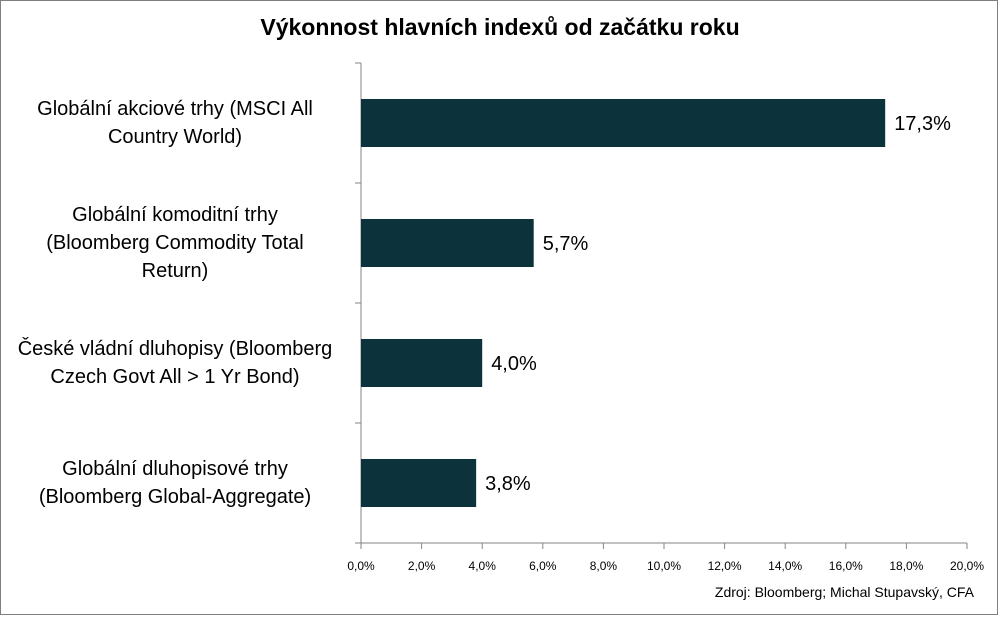  Describe the element at coordinates (175, 349) in the screenshot. I see `category-label-line: České vládní dluhopisy (Bloomberg` at that location.